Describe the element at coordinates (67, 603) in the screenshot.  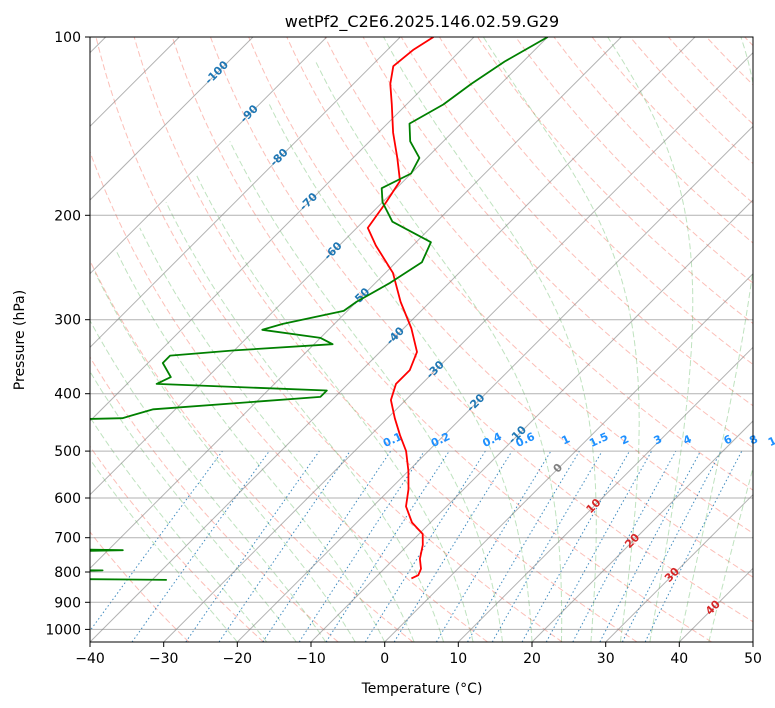
I see `y-tick-label: 900` at that location.